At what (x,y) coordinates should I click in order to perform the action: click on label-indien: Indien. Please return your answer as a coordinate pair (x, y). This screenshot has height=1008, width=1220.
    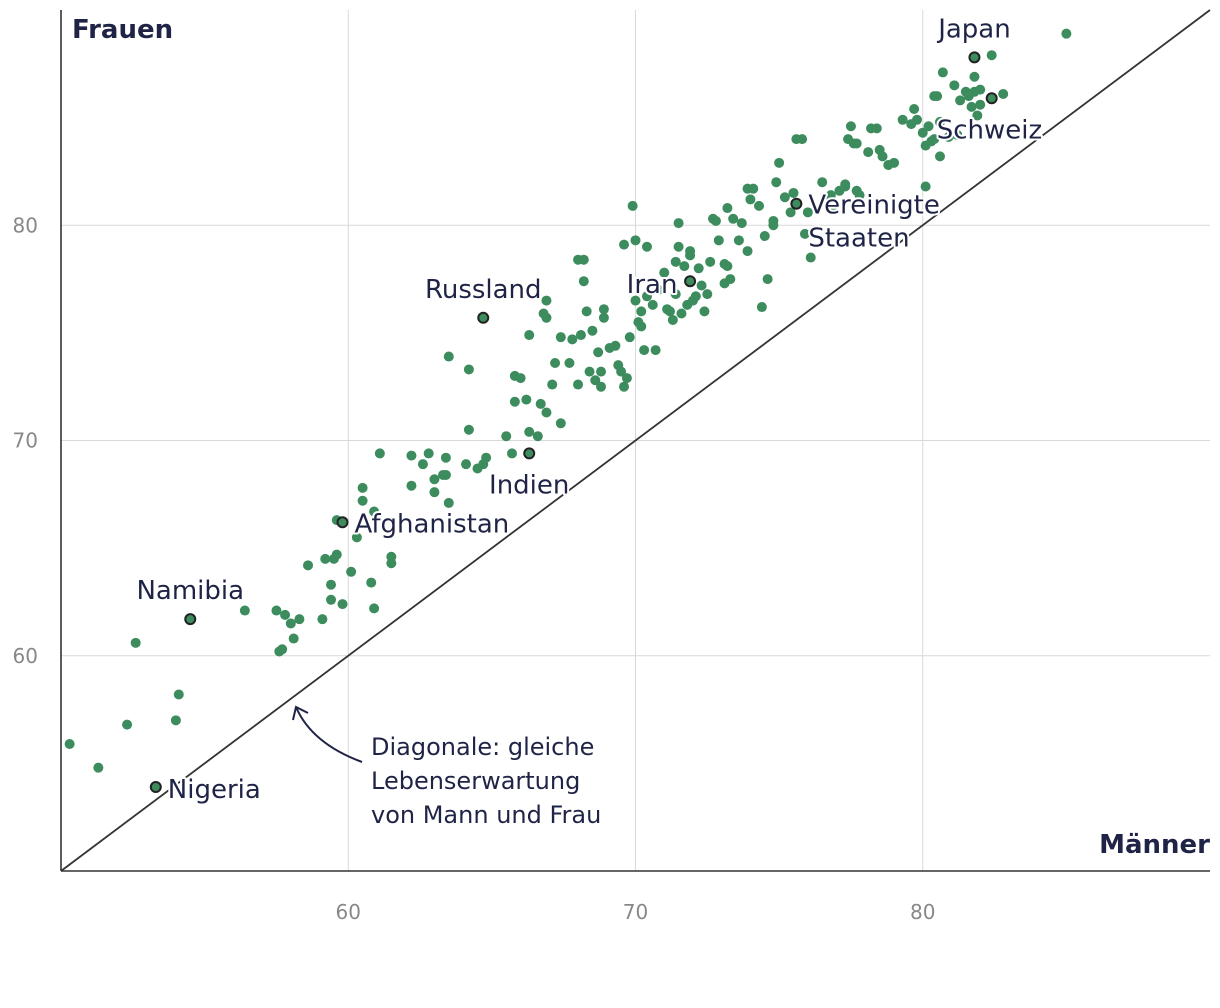
    Looking at the image, I should click on (529, 485).